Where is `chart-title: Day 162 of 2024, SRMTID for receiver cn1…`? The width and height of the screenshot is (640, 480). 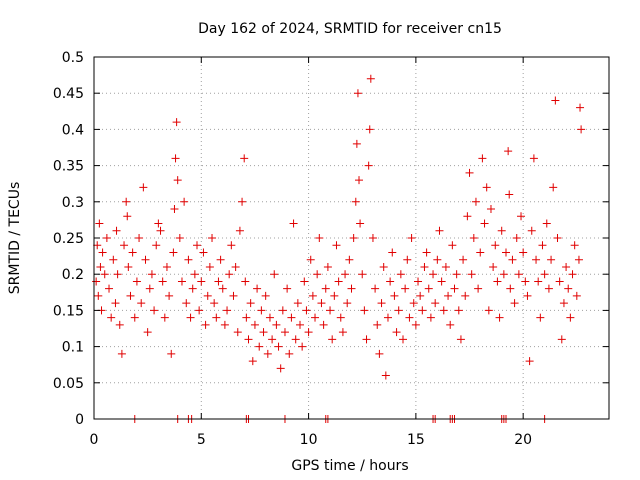 chart-title: Day 162 of 2024, SRMTID for receiver cn1… is located at coordinates (350, 29).